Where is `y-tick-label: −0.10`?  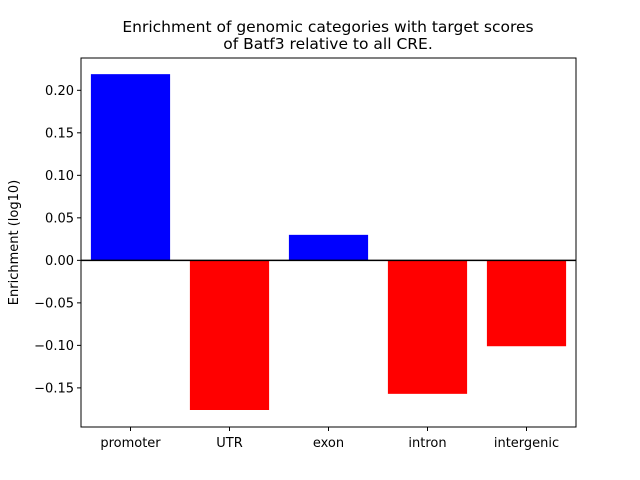
y-tick-label: −0.10 is located at coordinates (54, 346).